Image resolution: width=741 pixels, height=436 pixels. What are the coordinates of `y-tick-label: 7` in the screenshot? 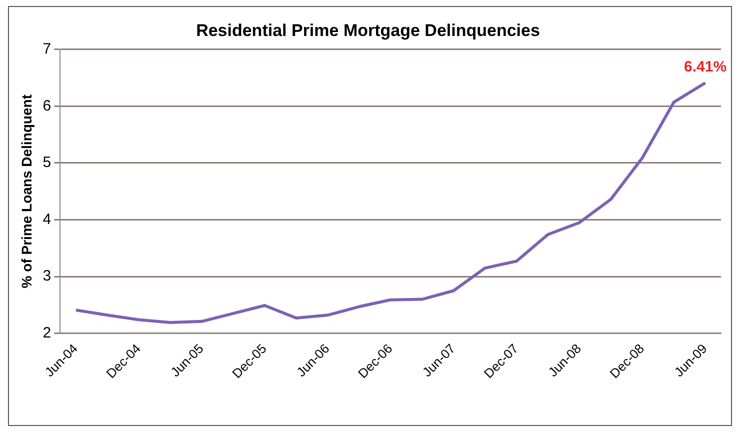 It's located at (47, 49).